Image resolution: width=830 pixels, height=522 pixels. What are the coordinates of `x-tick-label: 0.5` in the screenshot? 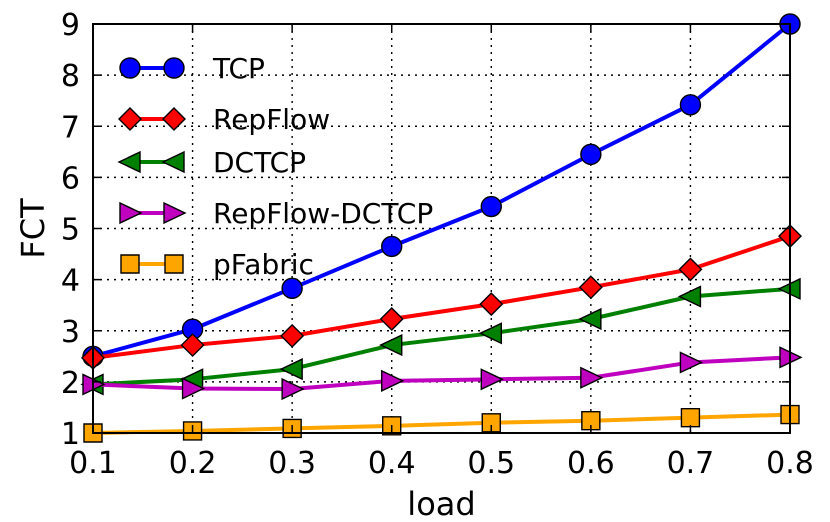 It's located at (491, 463).